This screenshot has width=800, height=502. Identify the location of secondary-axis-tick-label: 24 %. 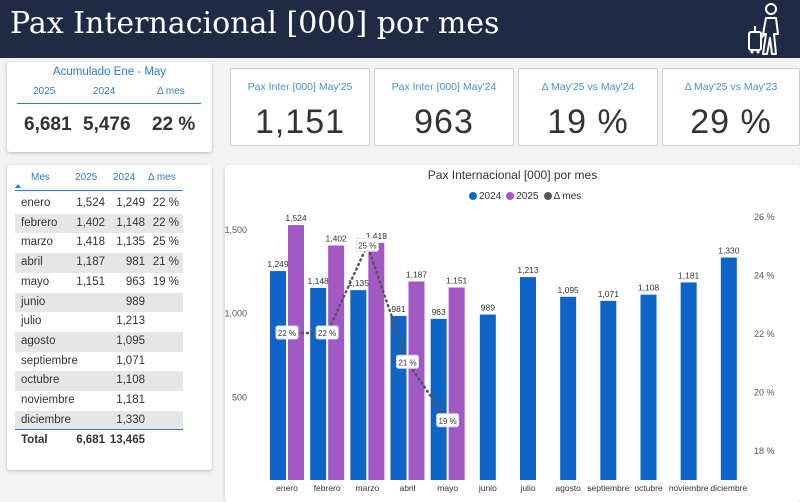
(764, 276).